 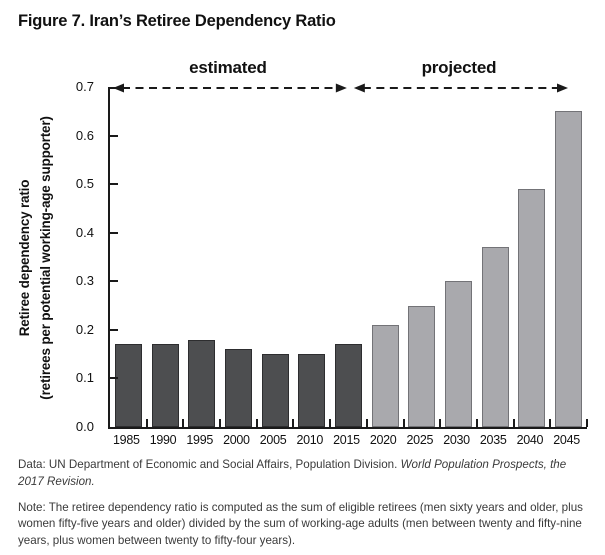 I want to click on y-tick-label-0.0: 0.0, so click(x=84, y=426).